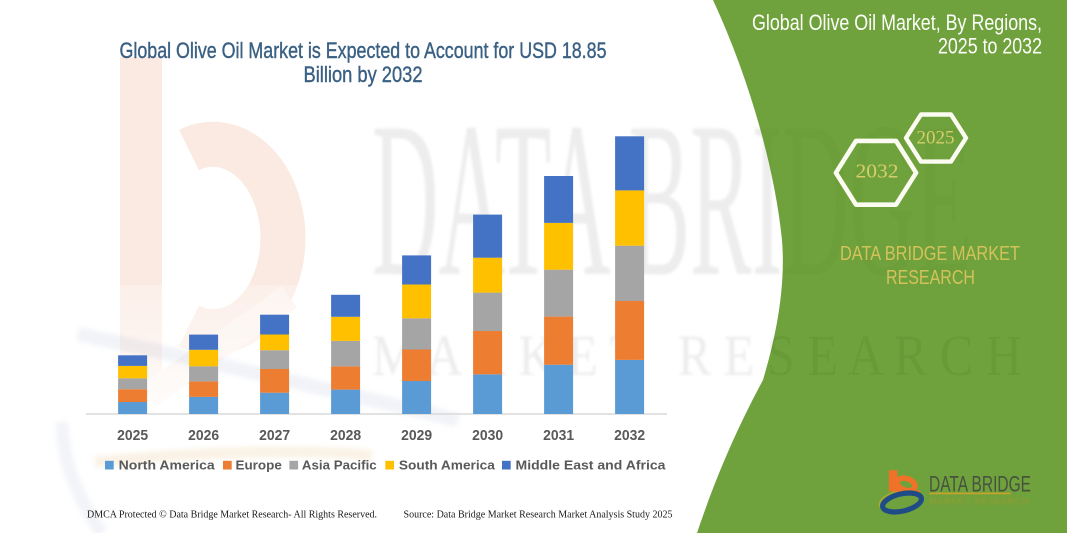  Describe the element at coordinates (167, 465) in the screenshot. I see `svg-text: North America` at that location.